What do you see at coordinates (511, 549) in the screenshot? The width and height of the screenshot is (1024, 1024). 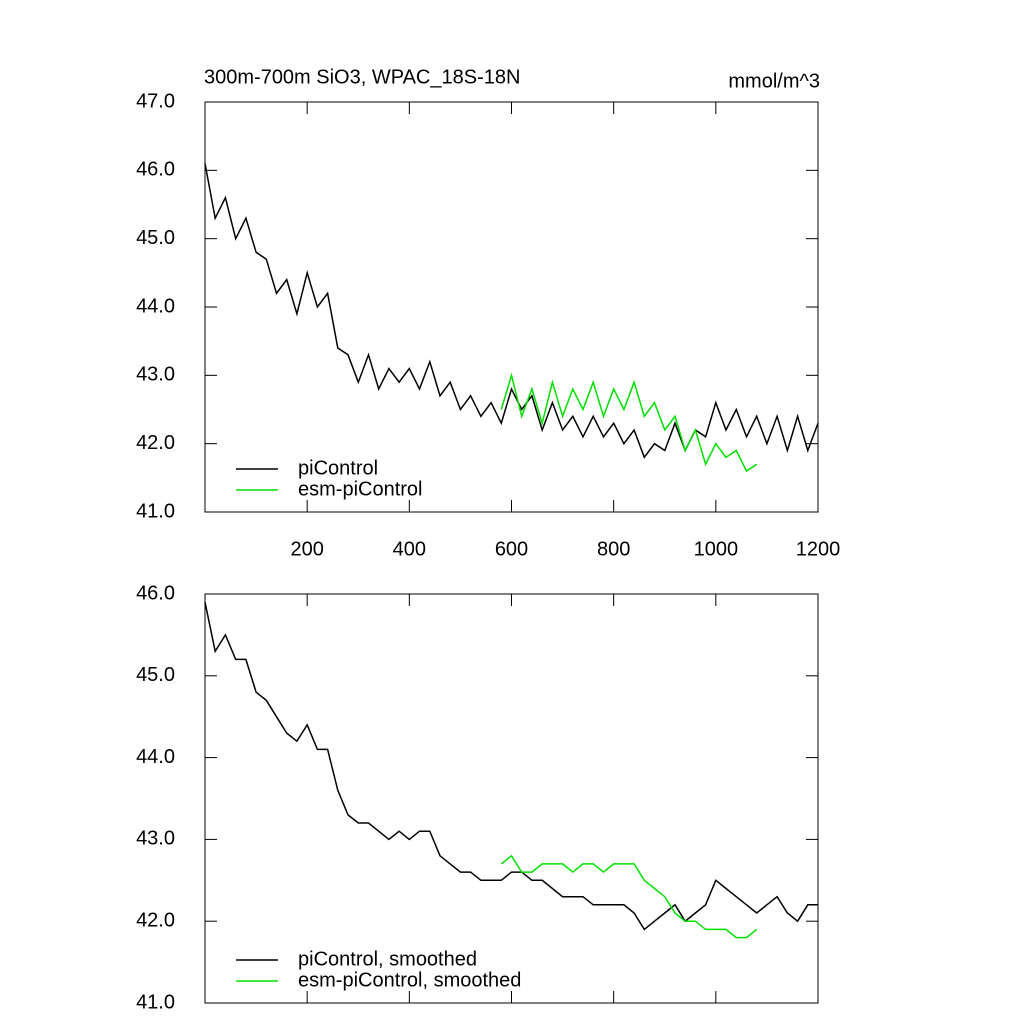 I see `x-tick-label: 600` at bounding box center [511, 549].